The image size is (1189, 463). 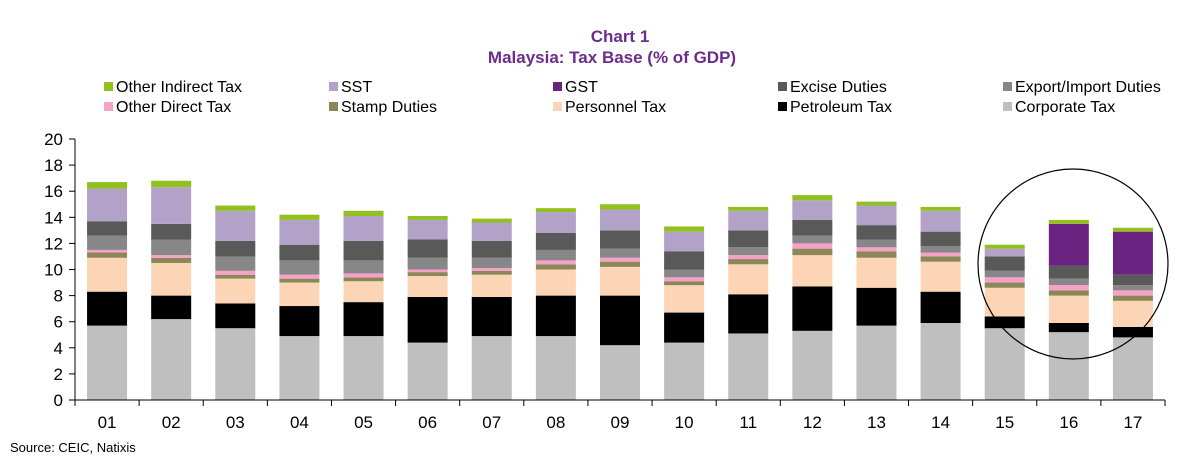 I want to click on legend-item-other-direct-tax: Other Direct Tax, so click(x=167, y=107).